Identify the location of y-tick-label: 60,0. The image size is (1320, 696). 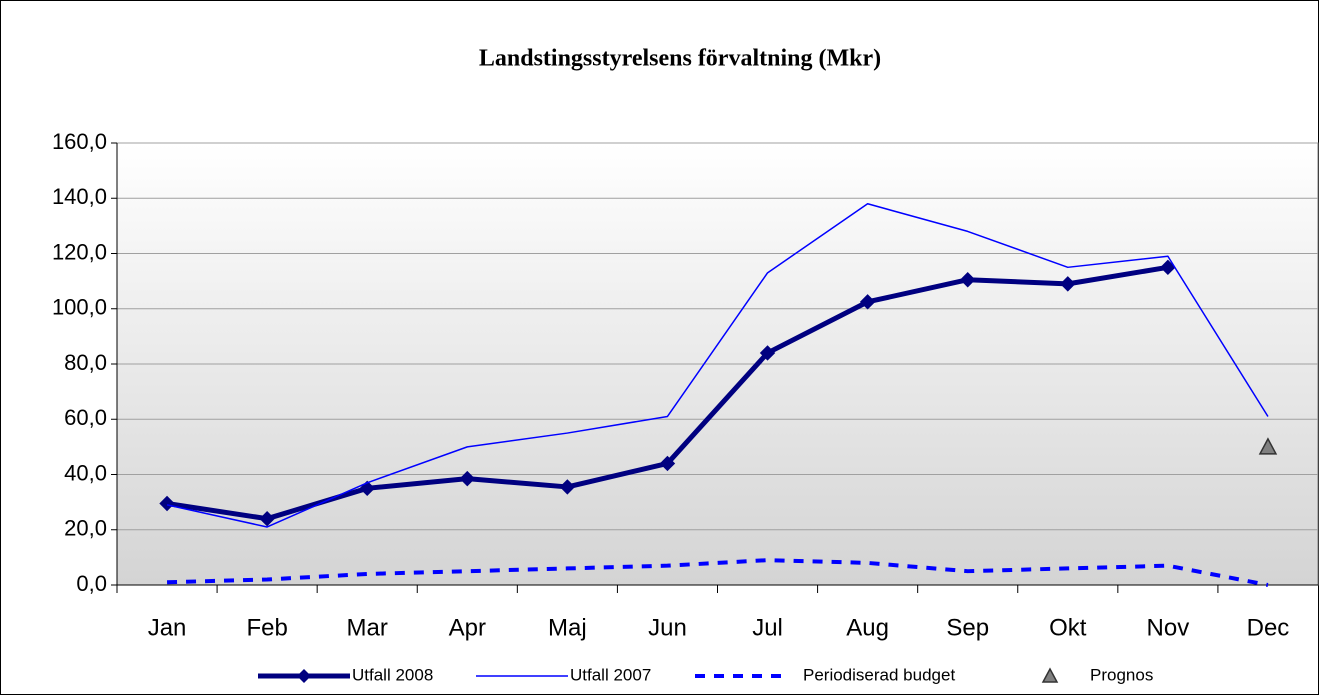
(85, 417).